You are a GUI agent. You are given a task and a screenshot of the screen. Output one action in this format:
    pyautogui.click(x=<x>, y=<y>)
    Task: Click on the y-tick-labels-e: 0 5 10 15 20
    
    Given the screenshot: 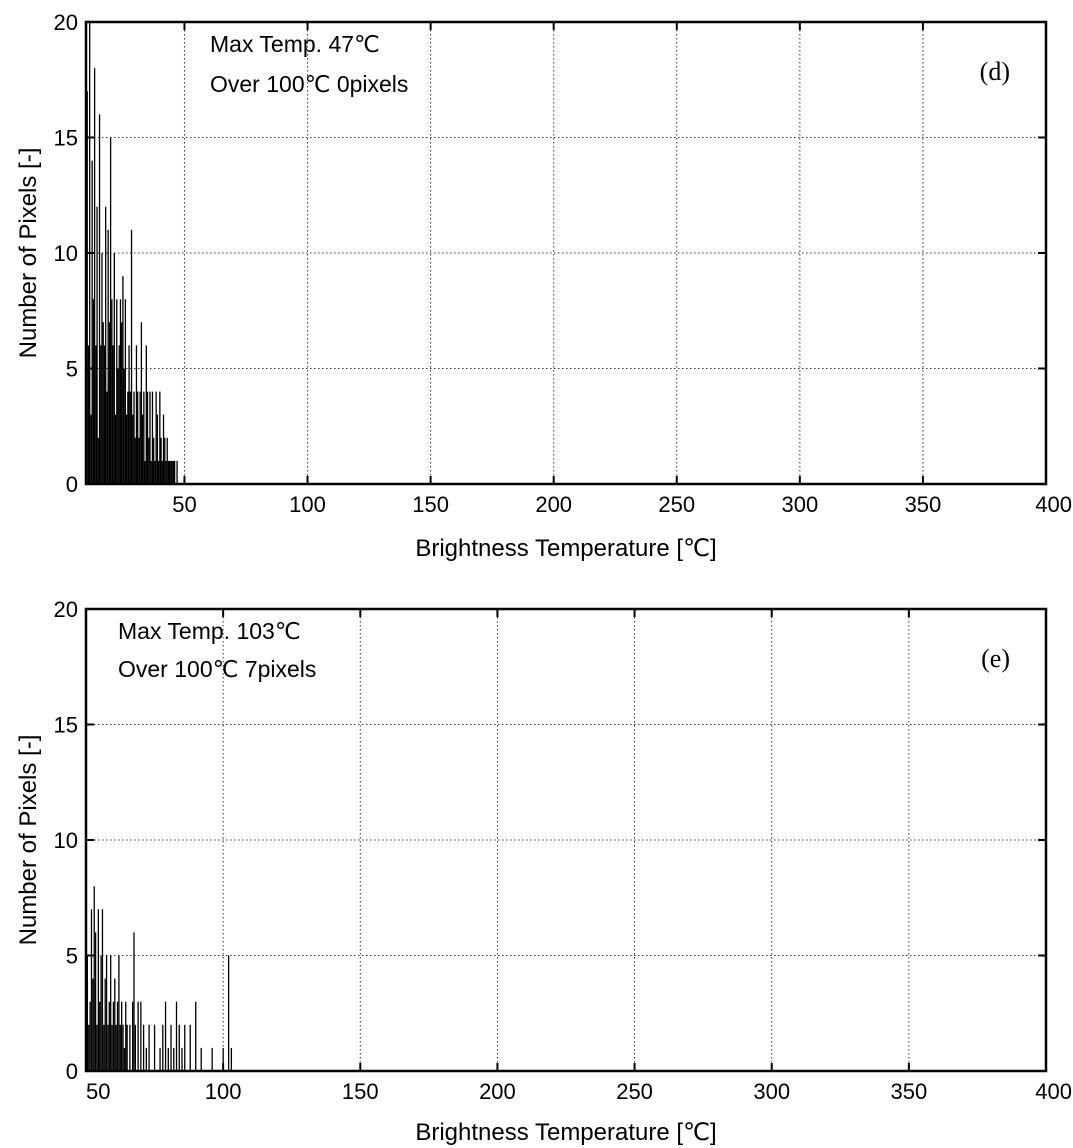 What is the action you would take?
    pyautogui.click(x=66, y=840)
    